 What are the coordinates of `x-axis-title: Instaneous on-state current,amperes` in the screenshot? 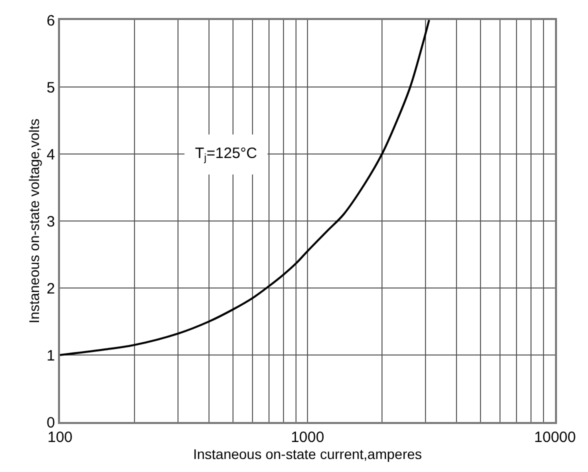 It's located at (307, 454).